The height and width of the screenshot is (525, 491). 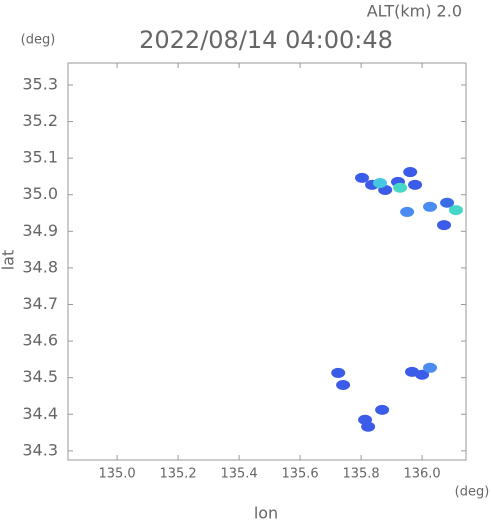 I want to click on x-axis-label: lon, so click(x=266, y=513).